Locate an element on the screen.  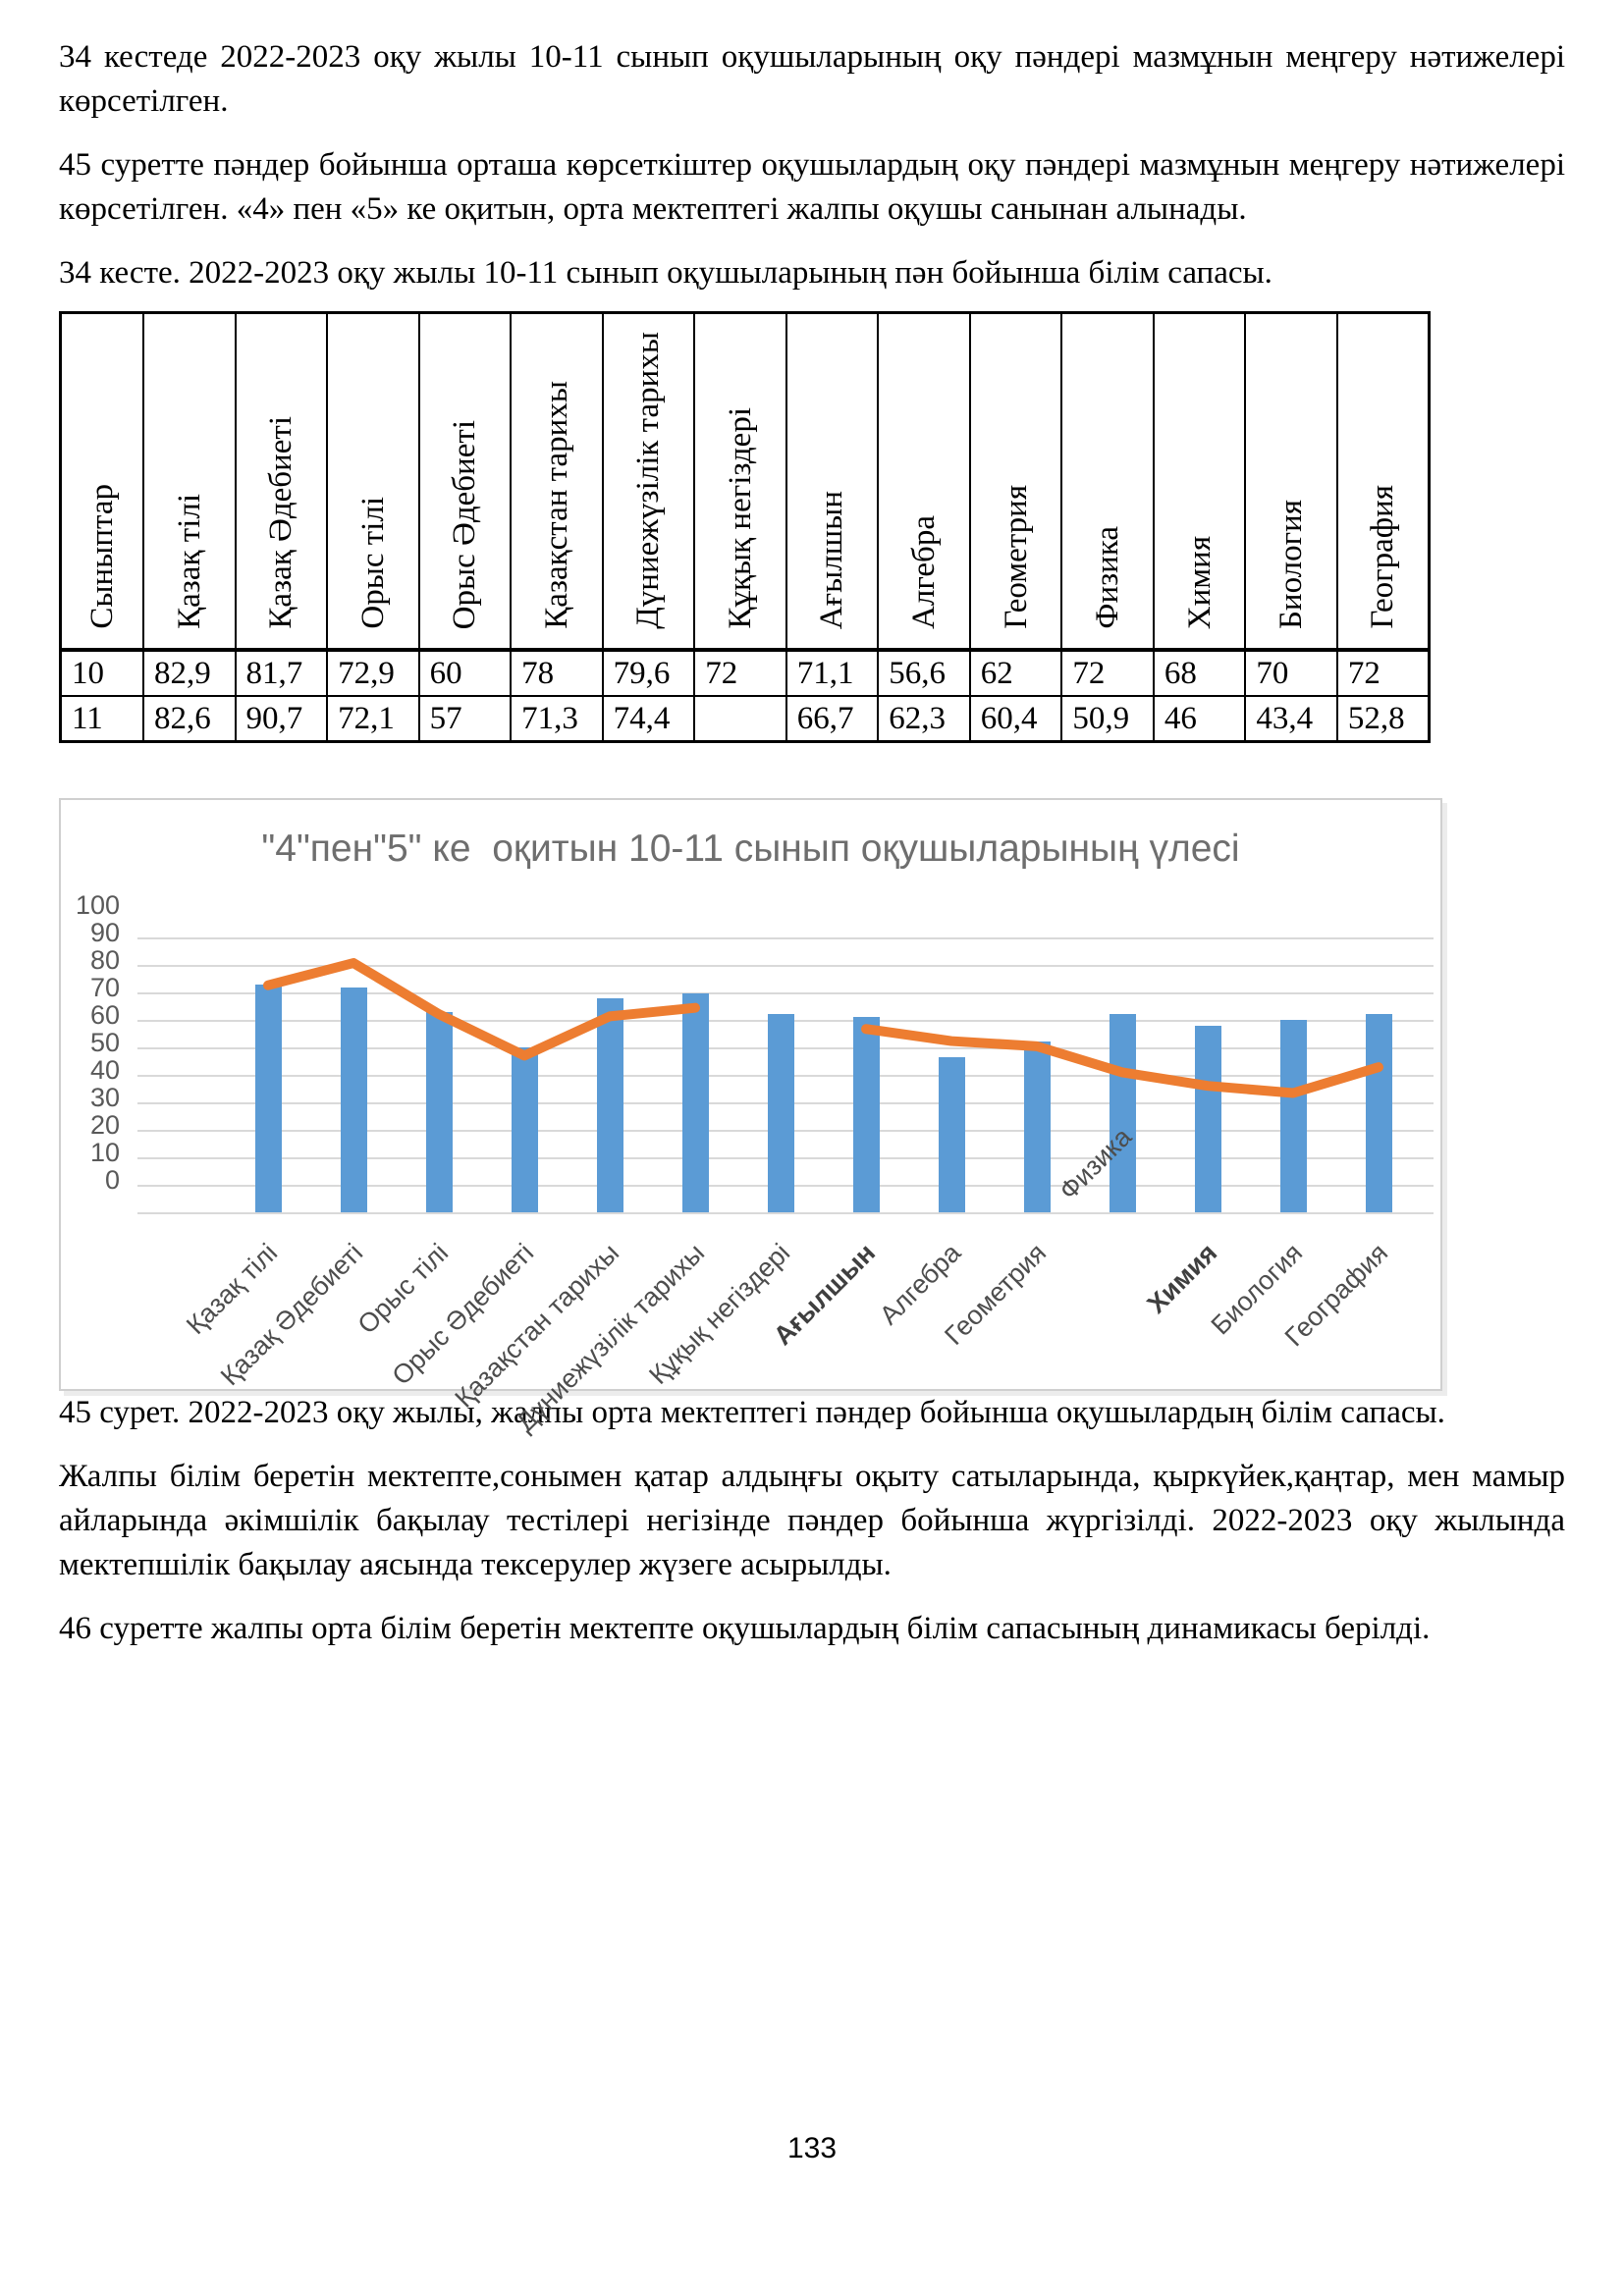
column-header: Орыс тілі is located at coordinates (373, 482).